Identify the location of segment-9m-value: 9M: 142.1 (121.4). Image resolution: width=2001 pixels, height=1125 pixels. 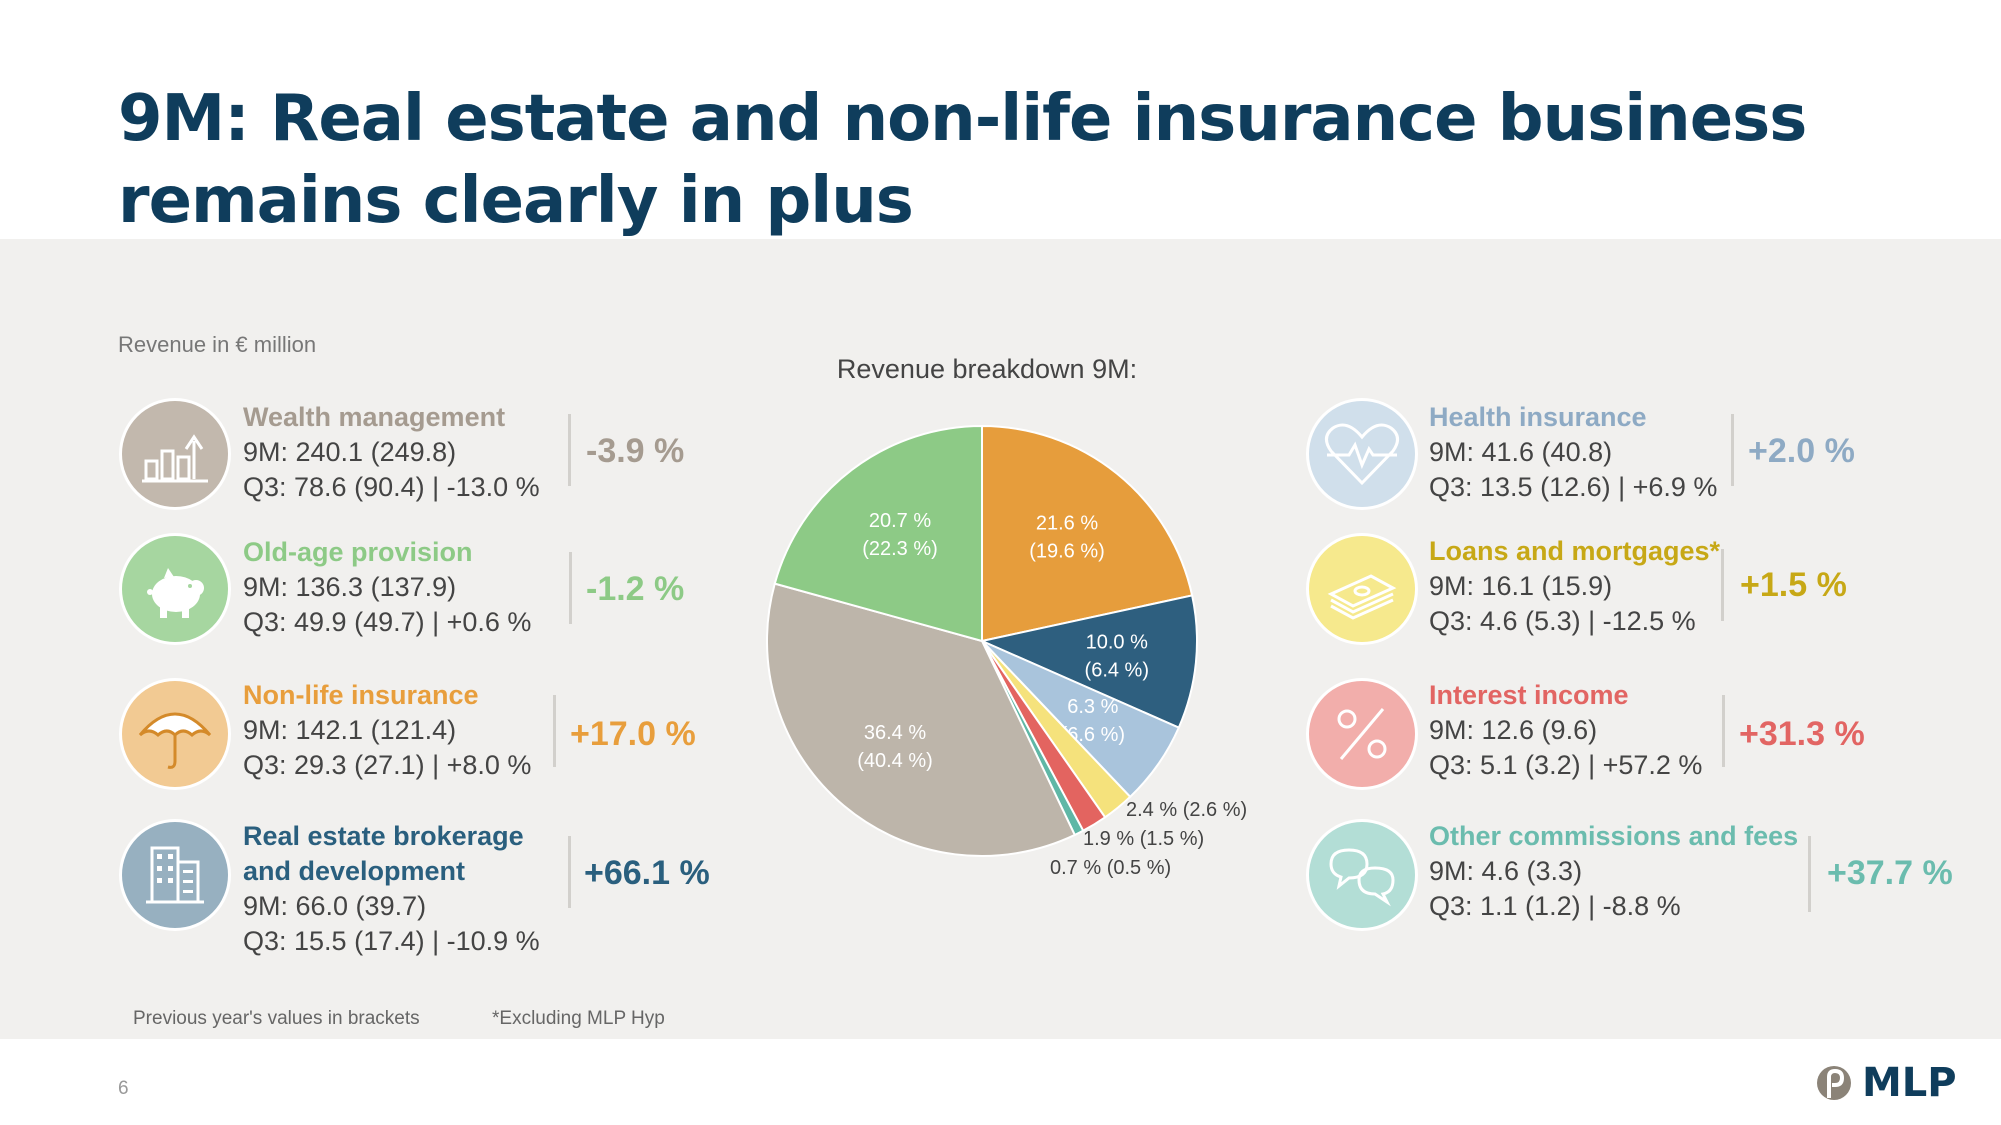
(350, 730).